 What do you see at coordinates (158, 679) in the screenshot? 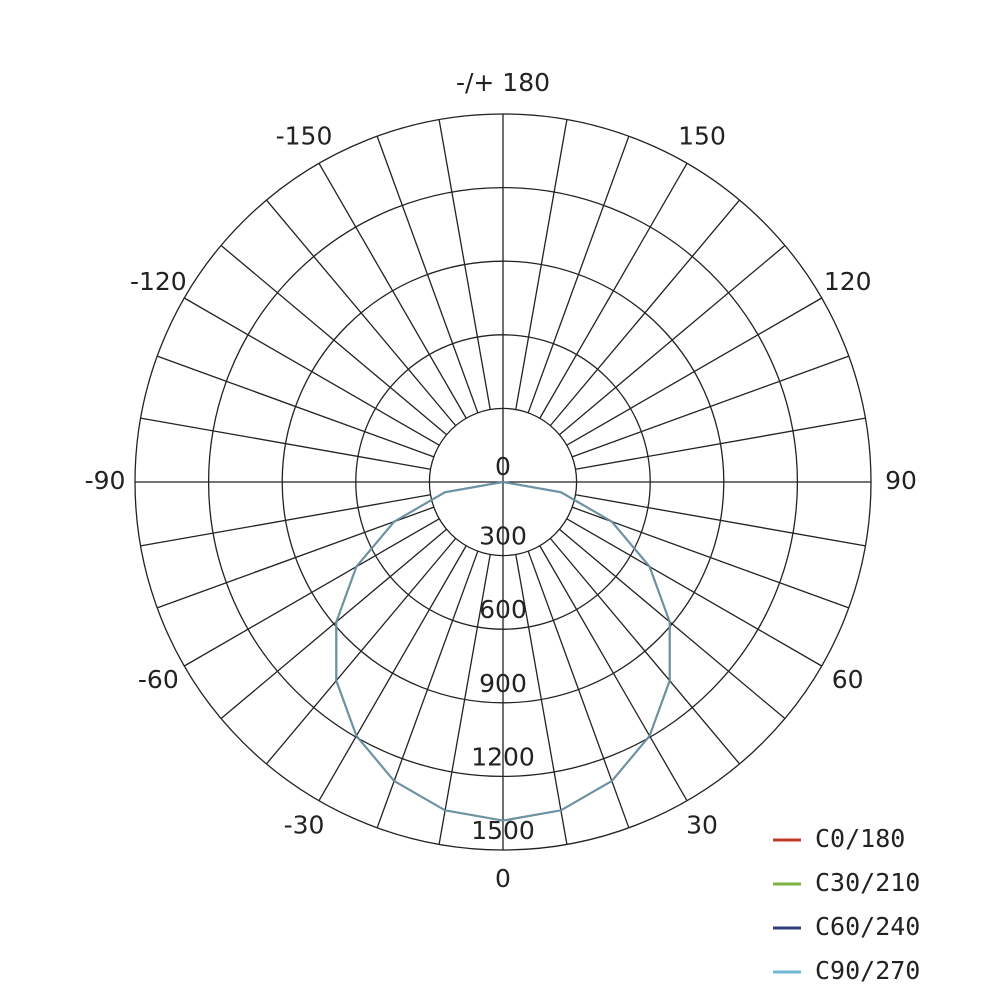
I see `angle-label: -60` at bounding box center [158, 679].